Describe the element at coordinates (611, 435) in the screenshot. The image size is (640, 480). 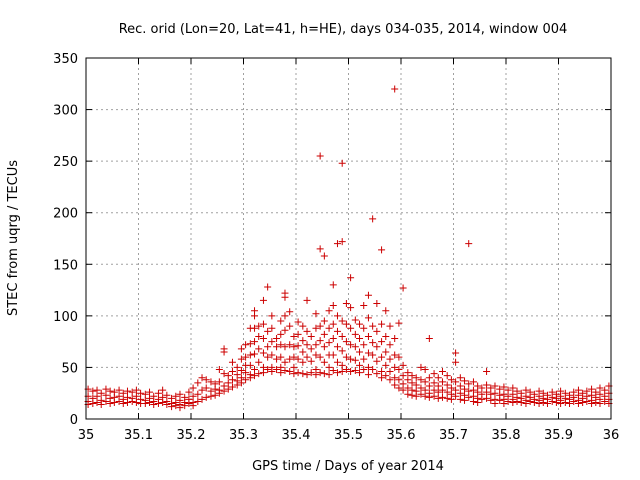
I see `x-tick-label: 36` at that location.